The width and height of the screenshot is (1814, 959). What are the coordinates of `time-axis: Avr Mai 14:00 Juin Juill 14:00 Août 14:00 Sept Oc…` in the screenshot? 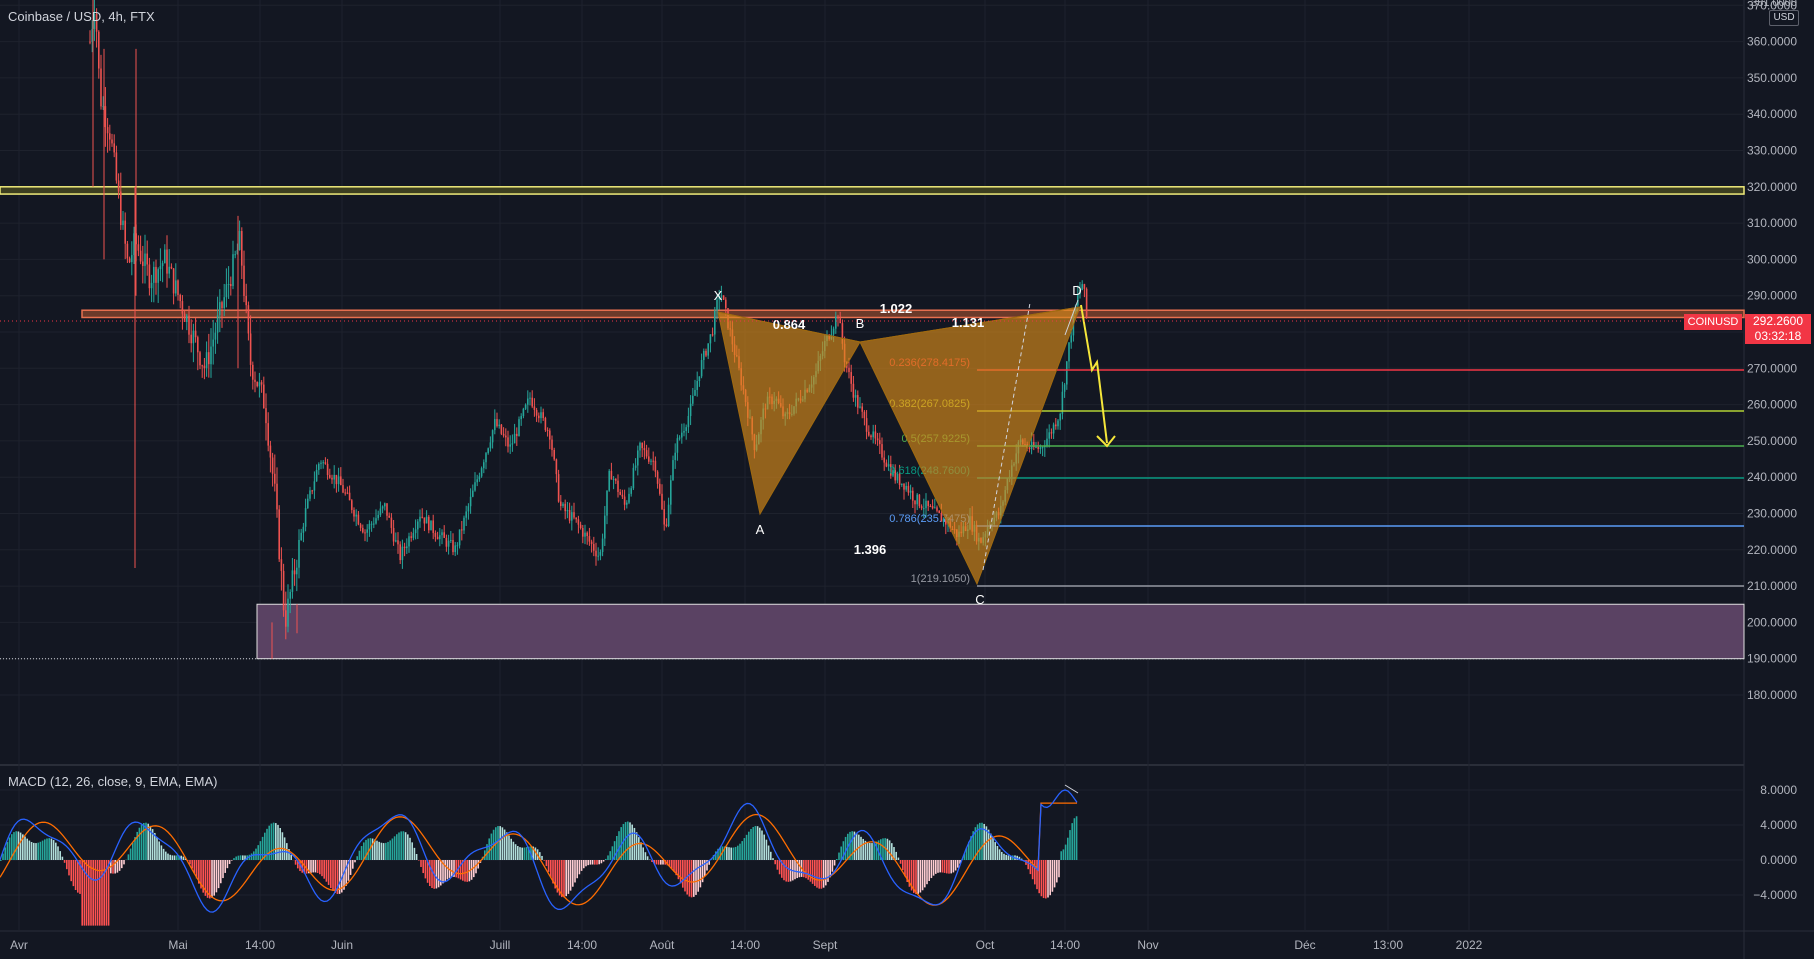 It's located at (746, 945).